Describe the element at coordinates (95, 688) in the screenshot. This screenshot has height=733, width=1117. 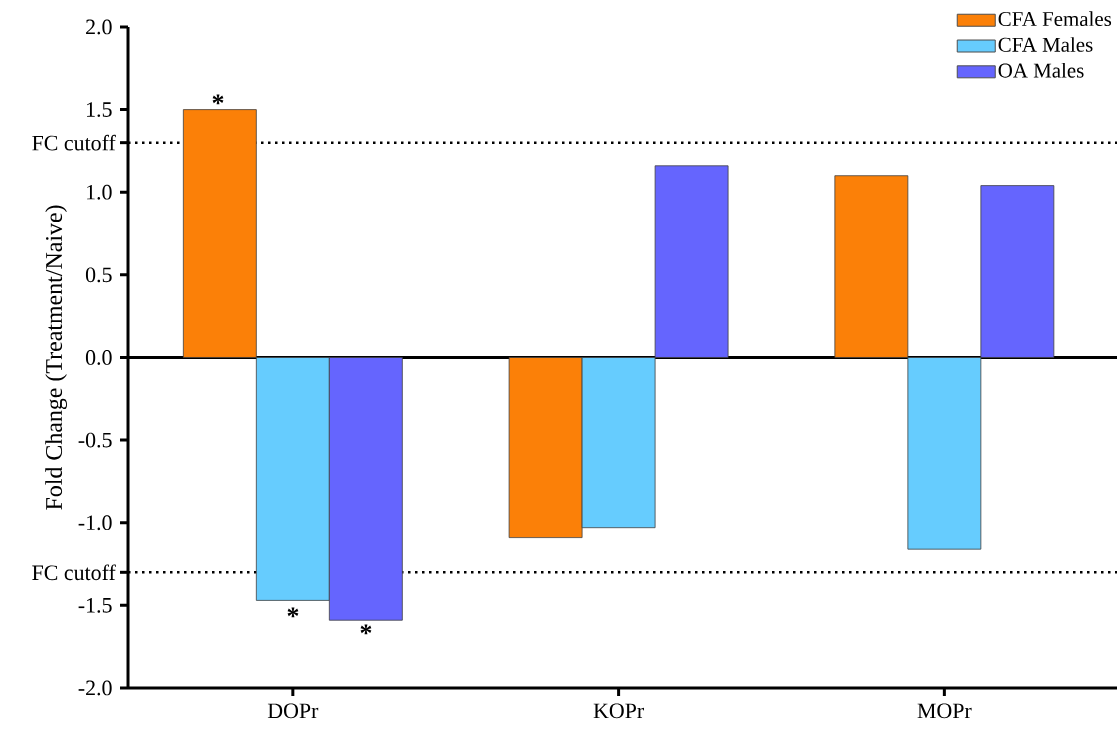
I see `y-tick-label: -2.0` at that location.